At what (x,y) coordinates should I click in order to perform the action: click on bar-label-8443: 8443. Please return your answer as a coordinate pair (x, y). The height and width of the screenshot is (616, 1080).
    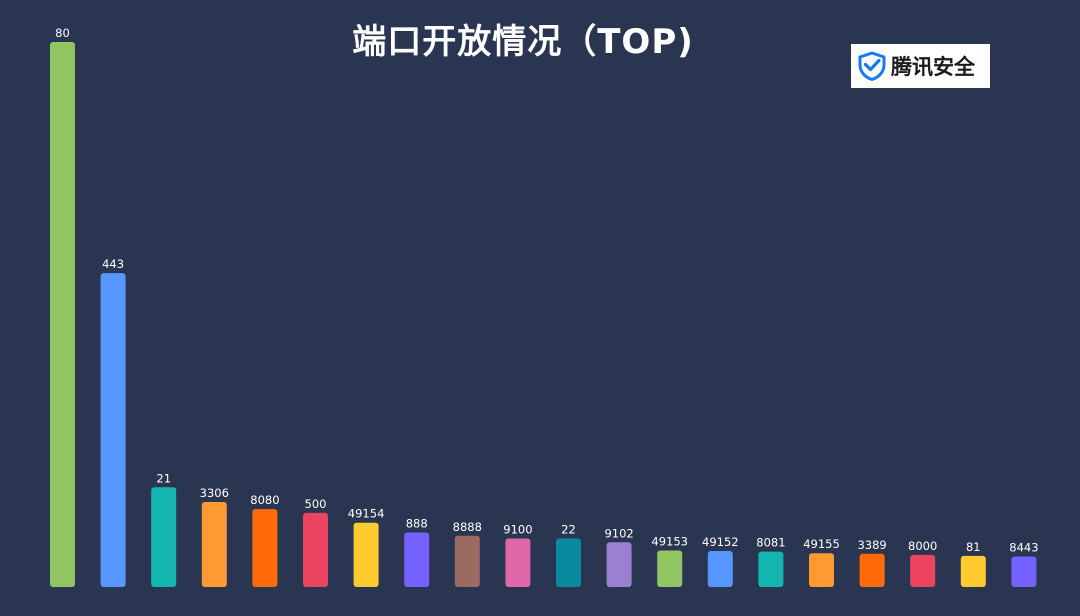
    Looking at the image, I should click on (1023, 547).